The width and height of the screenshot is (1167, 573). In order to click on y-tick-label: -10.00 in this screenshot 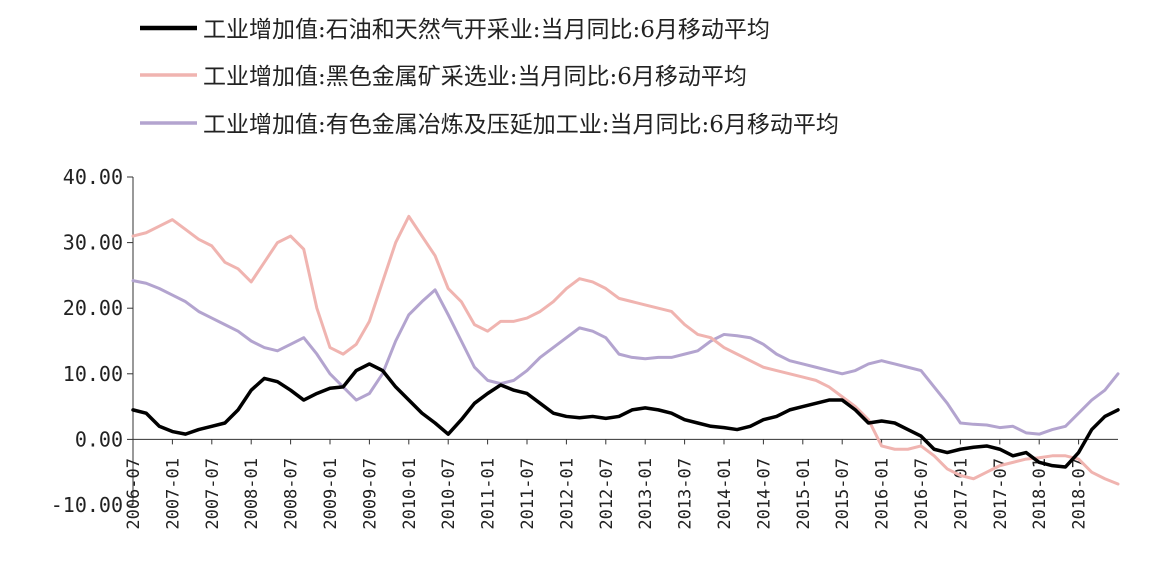, I will do `click(87, 505)`.